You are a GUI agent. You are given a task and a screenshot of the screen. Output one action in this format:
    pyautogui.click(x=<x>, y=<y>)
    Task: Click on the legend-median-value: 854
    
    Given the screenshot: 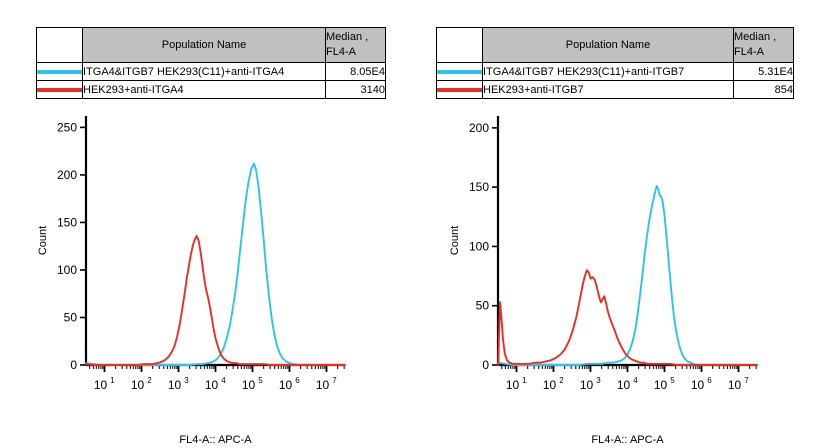 What is the action you would take?
    pyautogui.click(x=763, y=89)
    